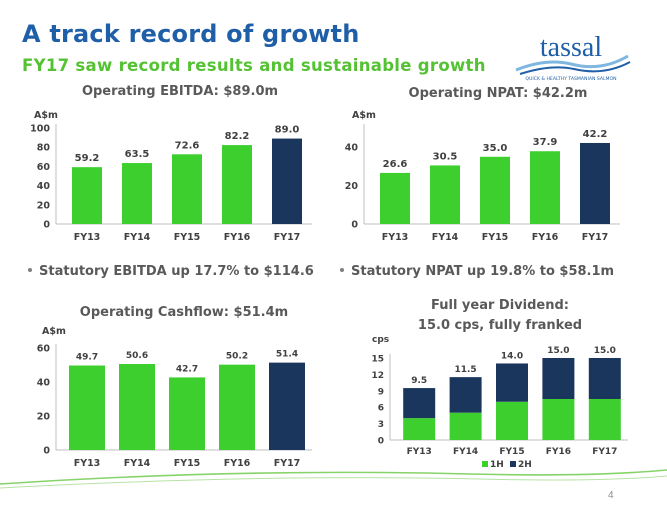  I want to click on decorative-swoosh, so click(333, 479).